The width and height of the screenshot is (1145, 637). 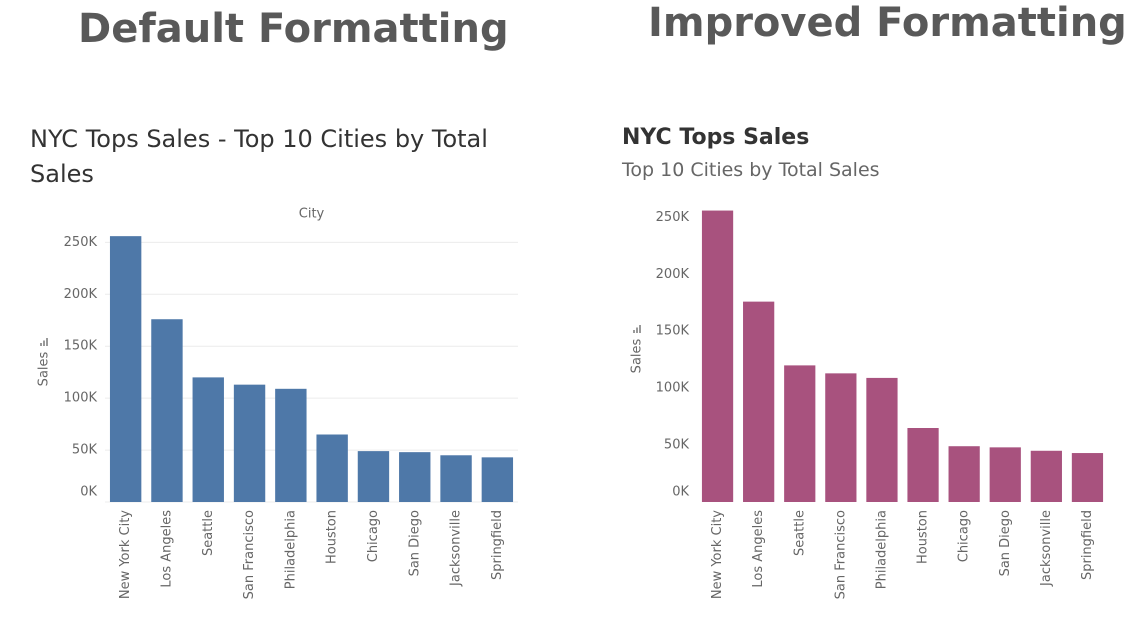 What do you see at coordinates (312, 214) in the screenshot?
I see `x-axis-label: City` at bounding box center [312, 214].